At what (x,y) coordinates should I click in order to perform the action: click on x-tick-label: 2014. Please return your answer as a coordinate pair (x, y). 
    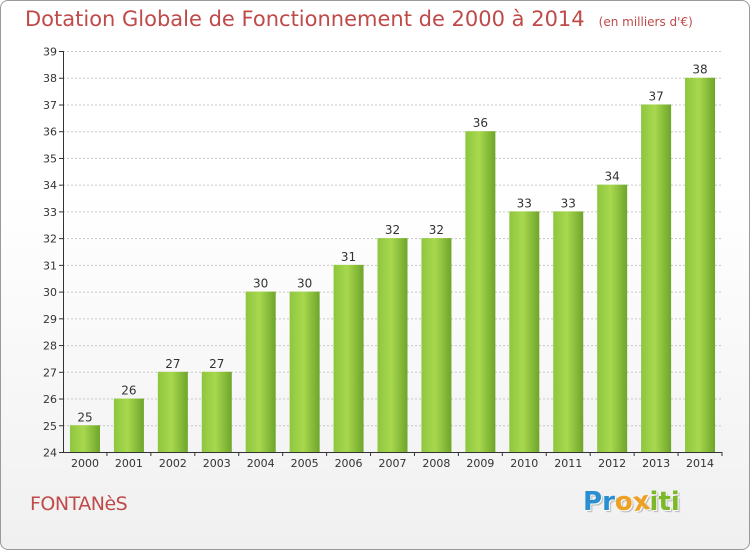
    Looking at the image, I should click on (700, 463).